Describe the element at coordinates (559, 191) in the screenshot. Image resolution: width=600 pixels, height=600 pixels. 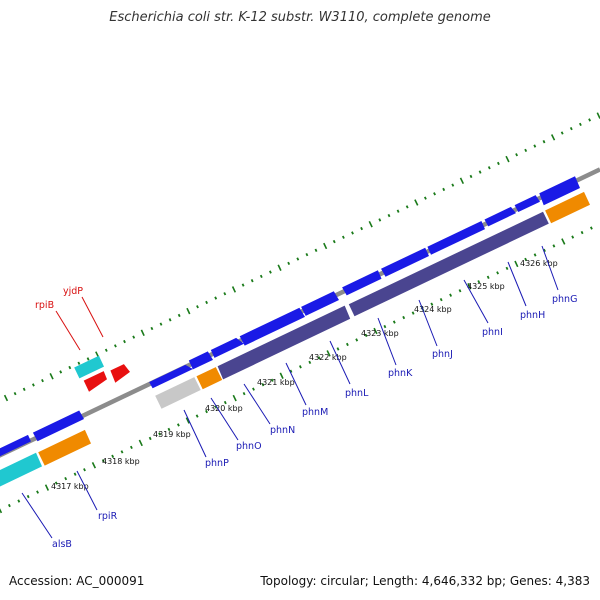
I see `gene-feature-phnf` at that location.